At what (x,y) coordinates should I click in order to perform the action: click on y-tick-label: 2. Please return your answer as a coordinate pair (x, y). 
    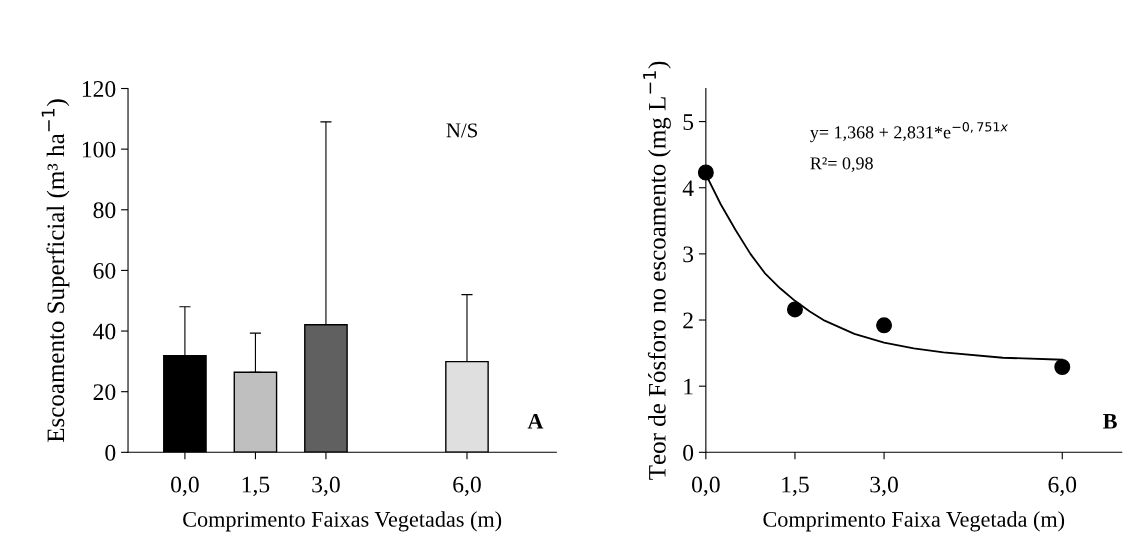
    Looking at the image, I should click on (688, 320).